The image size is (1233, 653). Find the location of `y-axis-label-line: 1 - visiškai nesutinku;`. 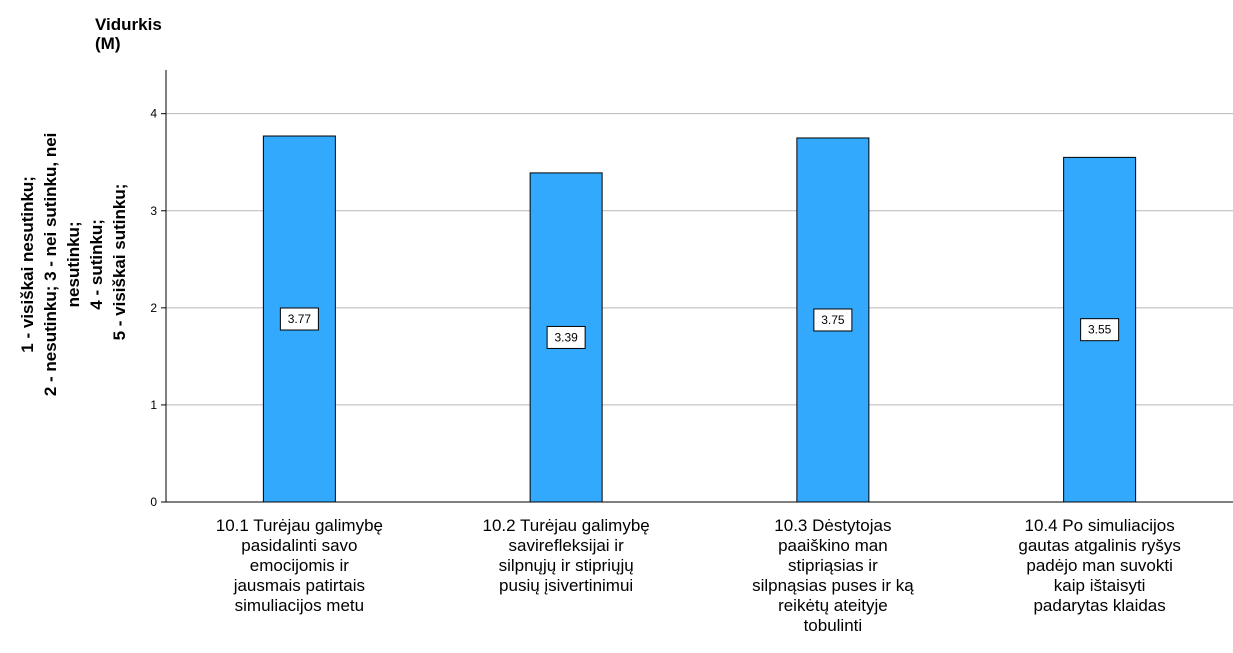

y-axis-label-line: 1 - visiškai nesutinku; is located at coordinates (27, 264).